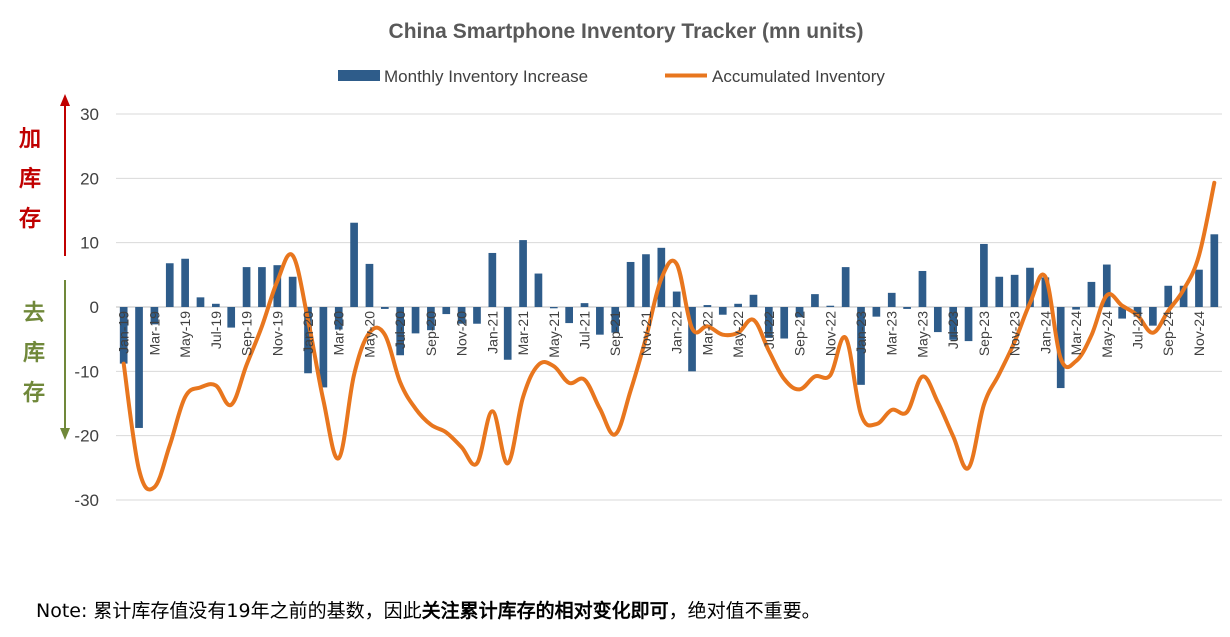 The image size is (1230, 637). I want to click on side-label-down-1: 去, so click(34, 312).